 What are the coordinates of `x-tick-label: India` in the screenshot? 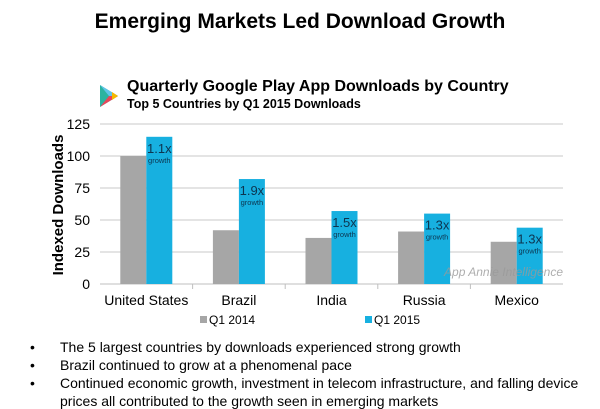 It's located at (331, 300).